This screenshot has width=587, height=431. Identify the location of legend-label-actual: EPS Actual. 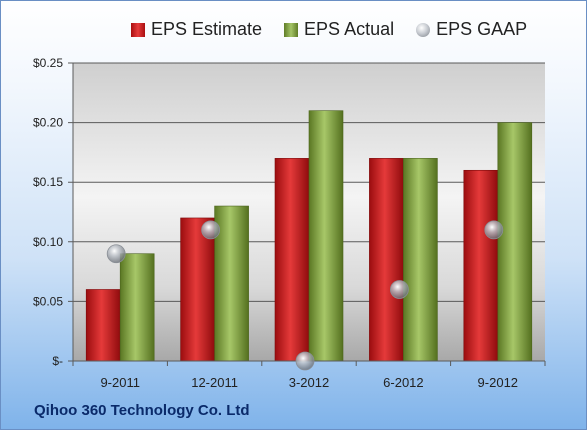
(349, 29).